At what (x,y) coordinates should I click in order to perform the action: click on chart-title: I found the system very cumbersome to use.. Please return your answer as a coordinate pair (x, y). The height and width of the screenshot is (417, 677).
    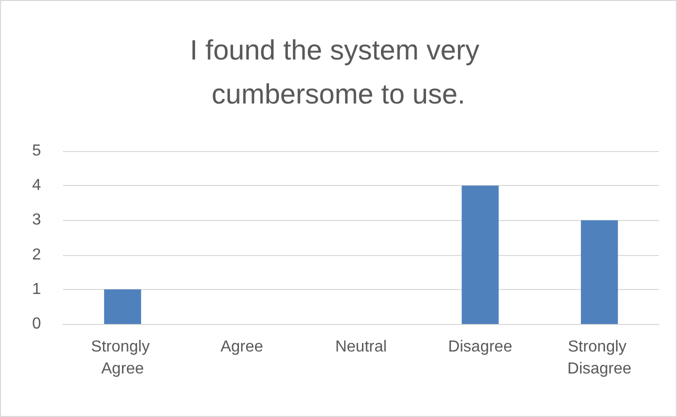
    Looking at the image, I should click on (339, 72).